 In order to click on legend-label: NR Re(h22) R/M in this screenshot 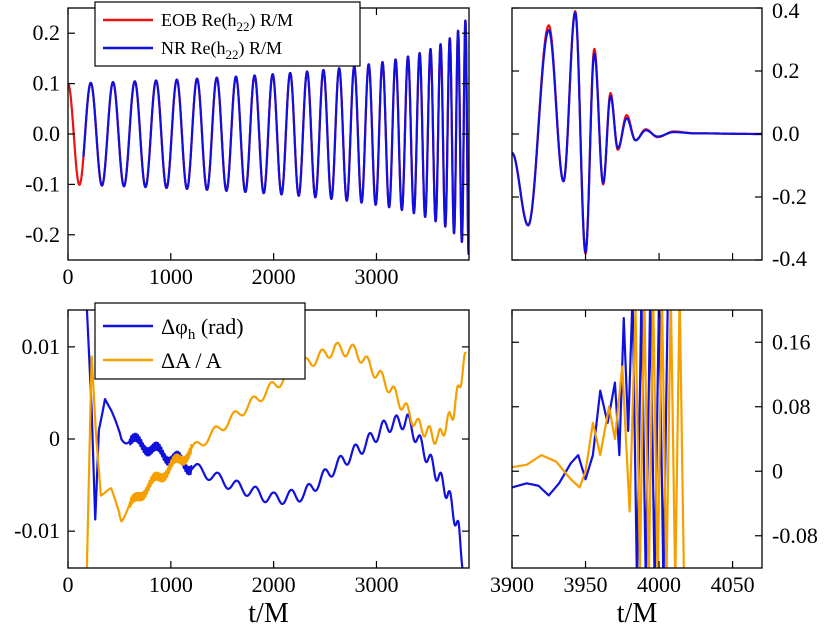, I will do `click(221, 50)`.